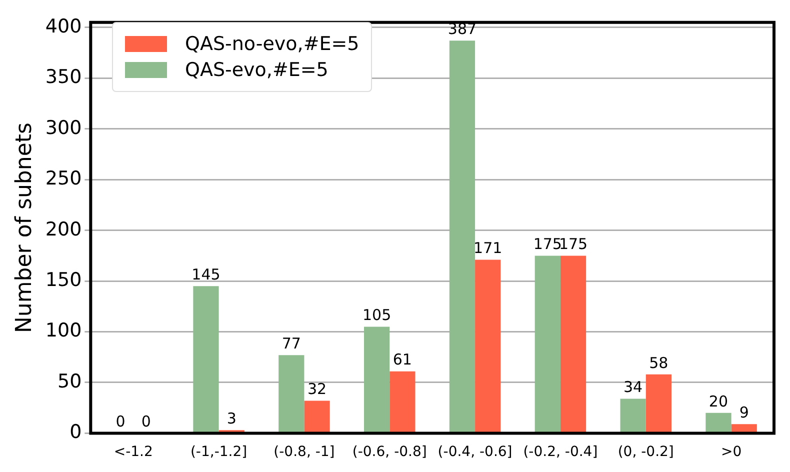  I want to click on data-label: 20, so click(718, 401).